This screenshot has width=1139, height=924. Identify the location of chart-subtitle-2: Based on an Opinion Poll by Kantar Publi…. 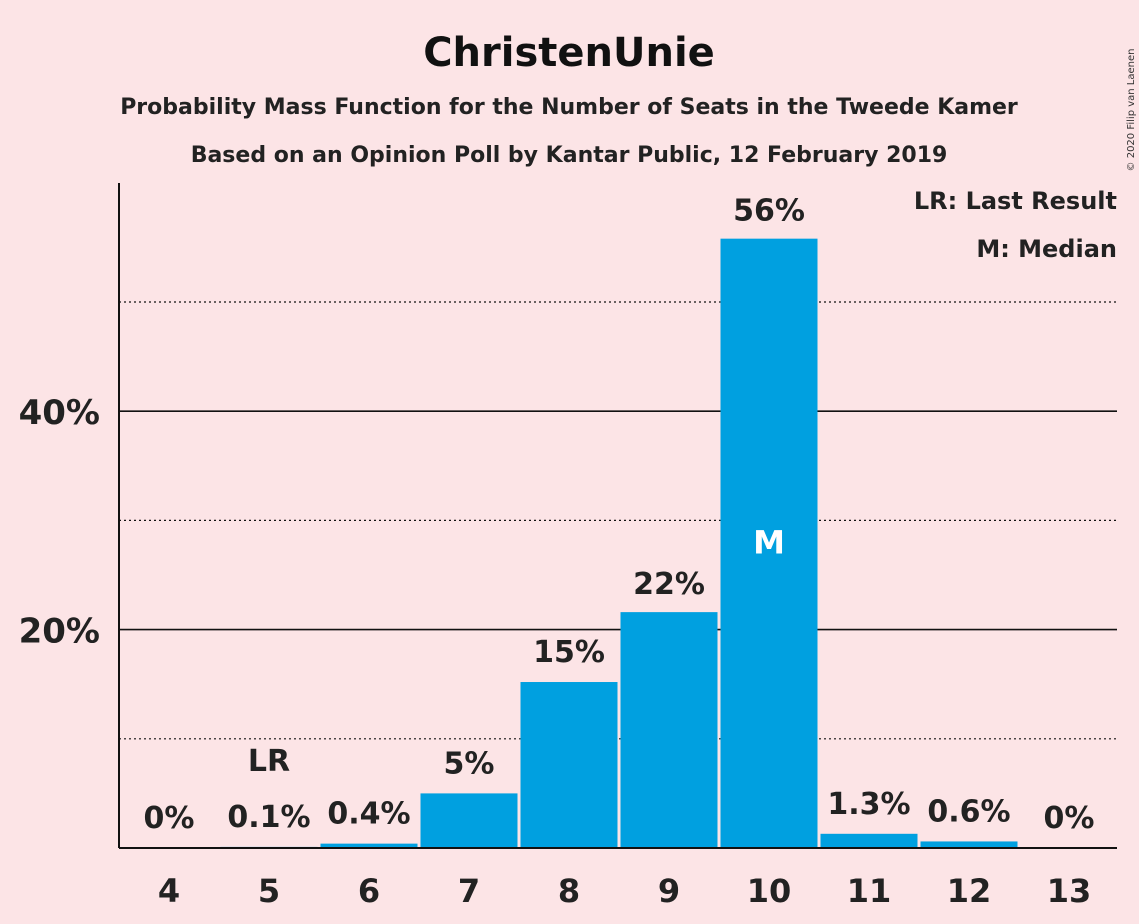
(569, 155).